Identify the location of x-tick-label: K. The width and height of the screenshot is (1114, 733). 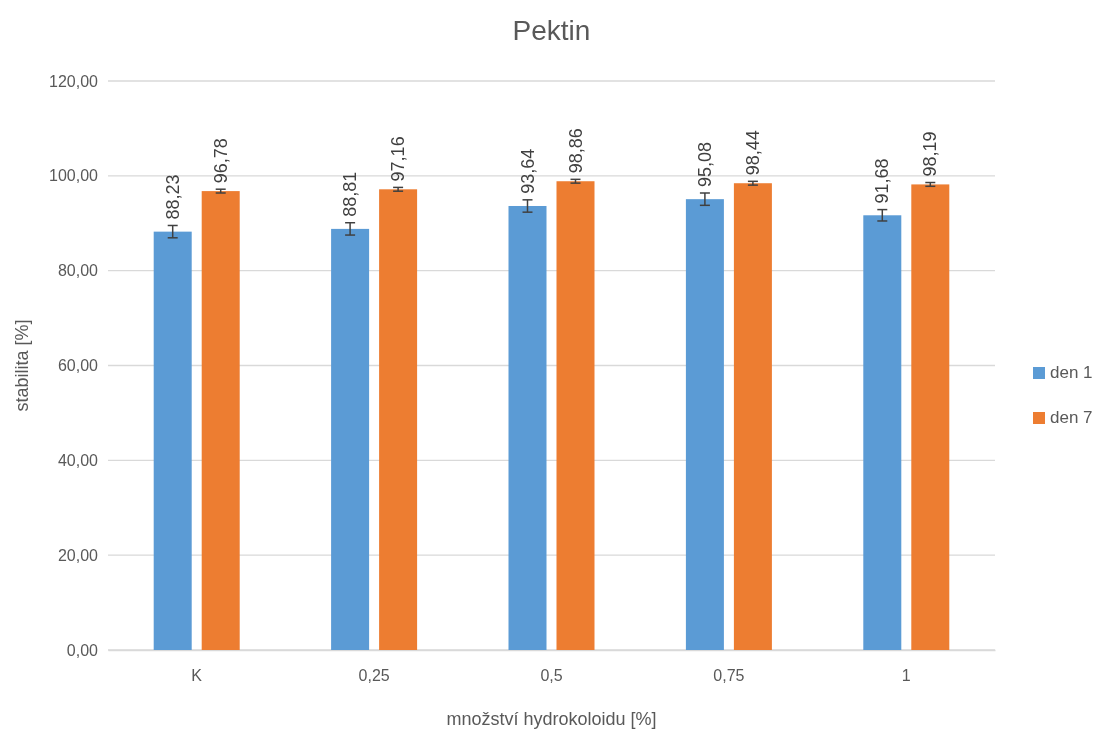
(197, 676).